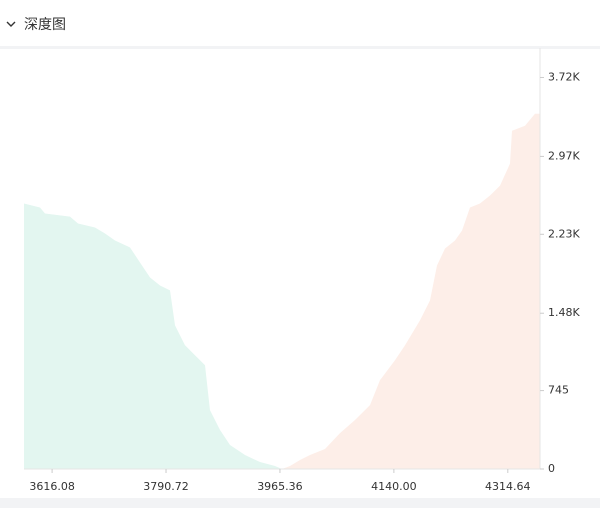 This screenshot has height=512, width=600. I want to click on bottom-strip, so click(300, 503).